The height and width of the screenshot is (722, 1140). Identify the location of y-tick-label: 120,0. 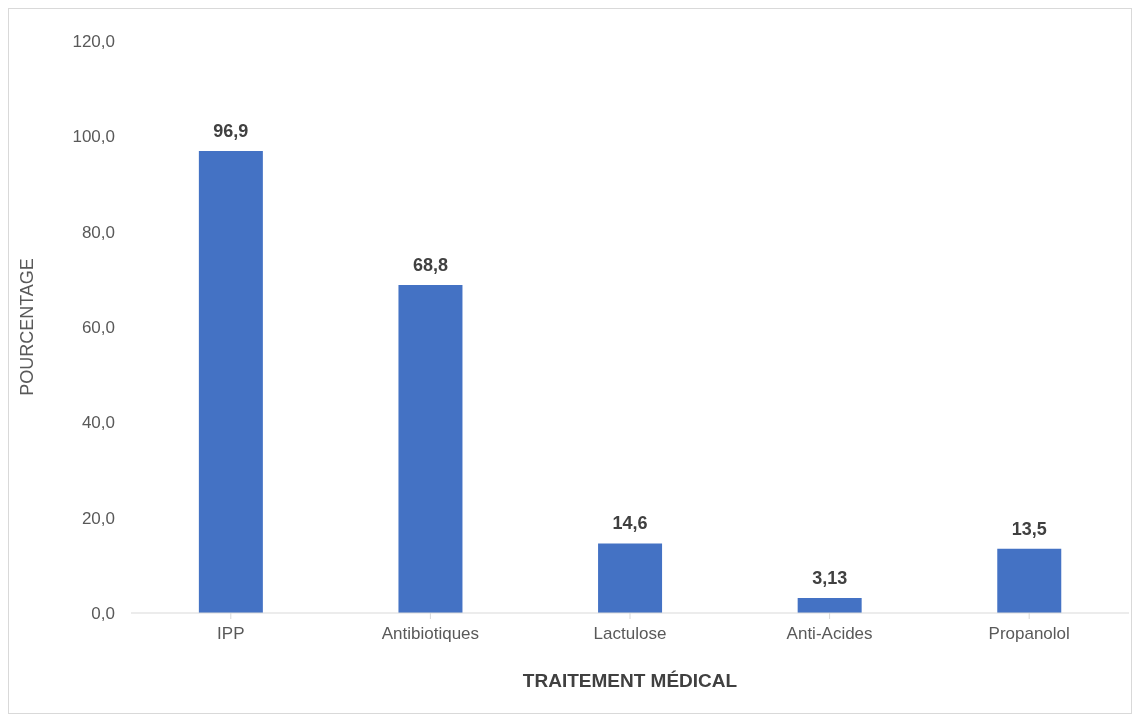
(93, 42).